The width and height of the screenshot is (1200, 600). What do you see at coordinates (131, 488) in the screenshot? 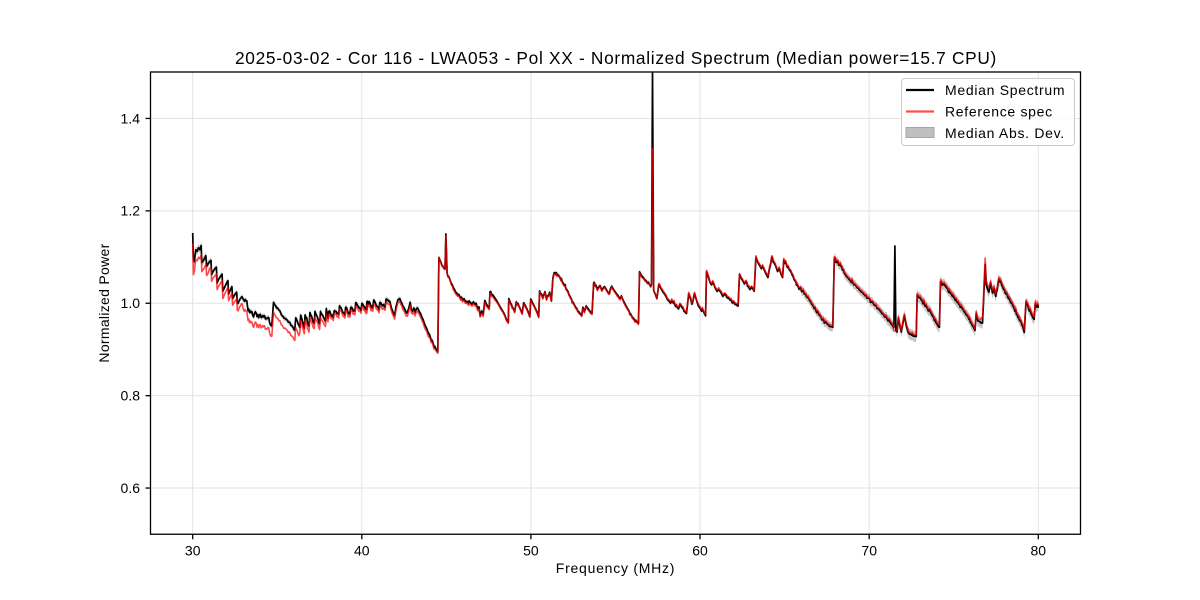
I see `svg-text: 0.6` at bounding box center [131, 488].